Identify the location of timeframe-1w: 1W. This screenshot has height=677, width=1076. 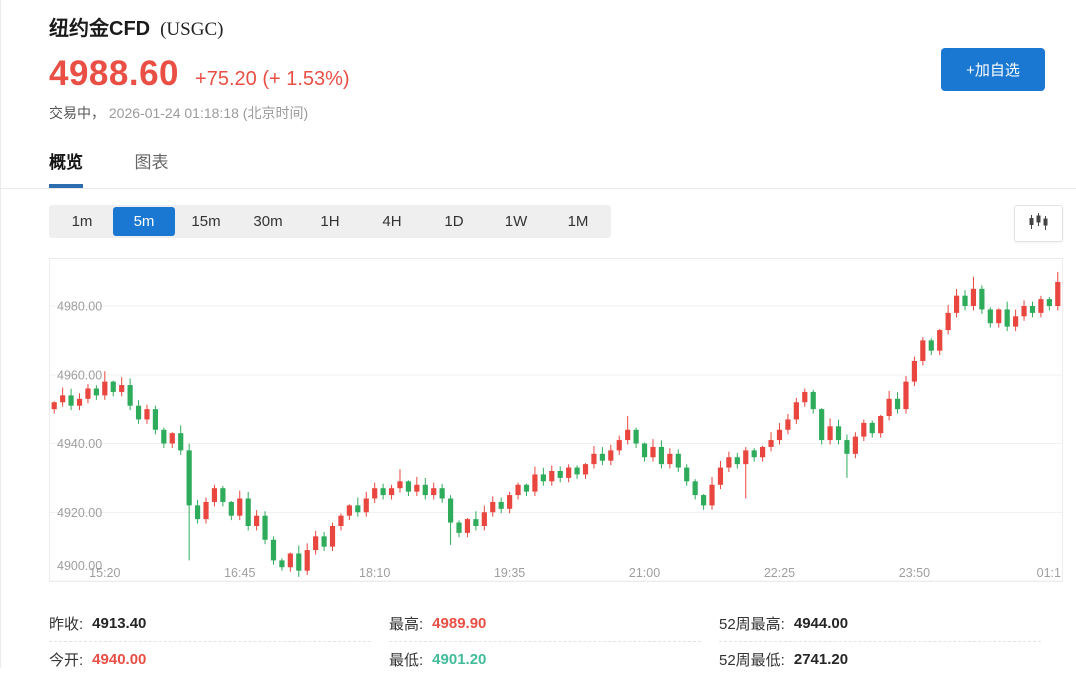
(516, 221).